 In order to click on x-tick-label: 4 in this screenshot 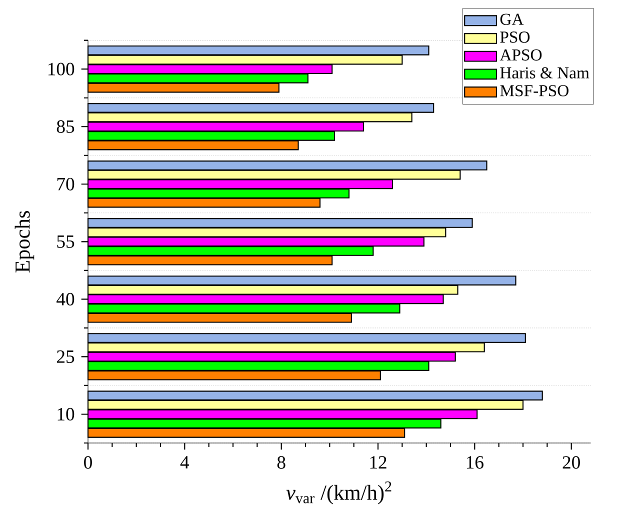, I will do `click(185, 462)`.